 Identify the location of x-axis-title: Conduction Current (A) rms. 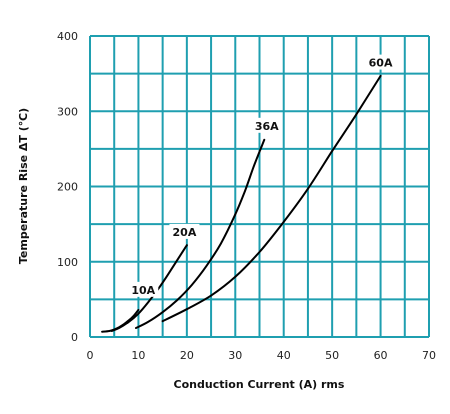
(259, 384).